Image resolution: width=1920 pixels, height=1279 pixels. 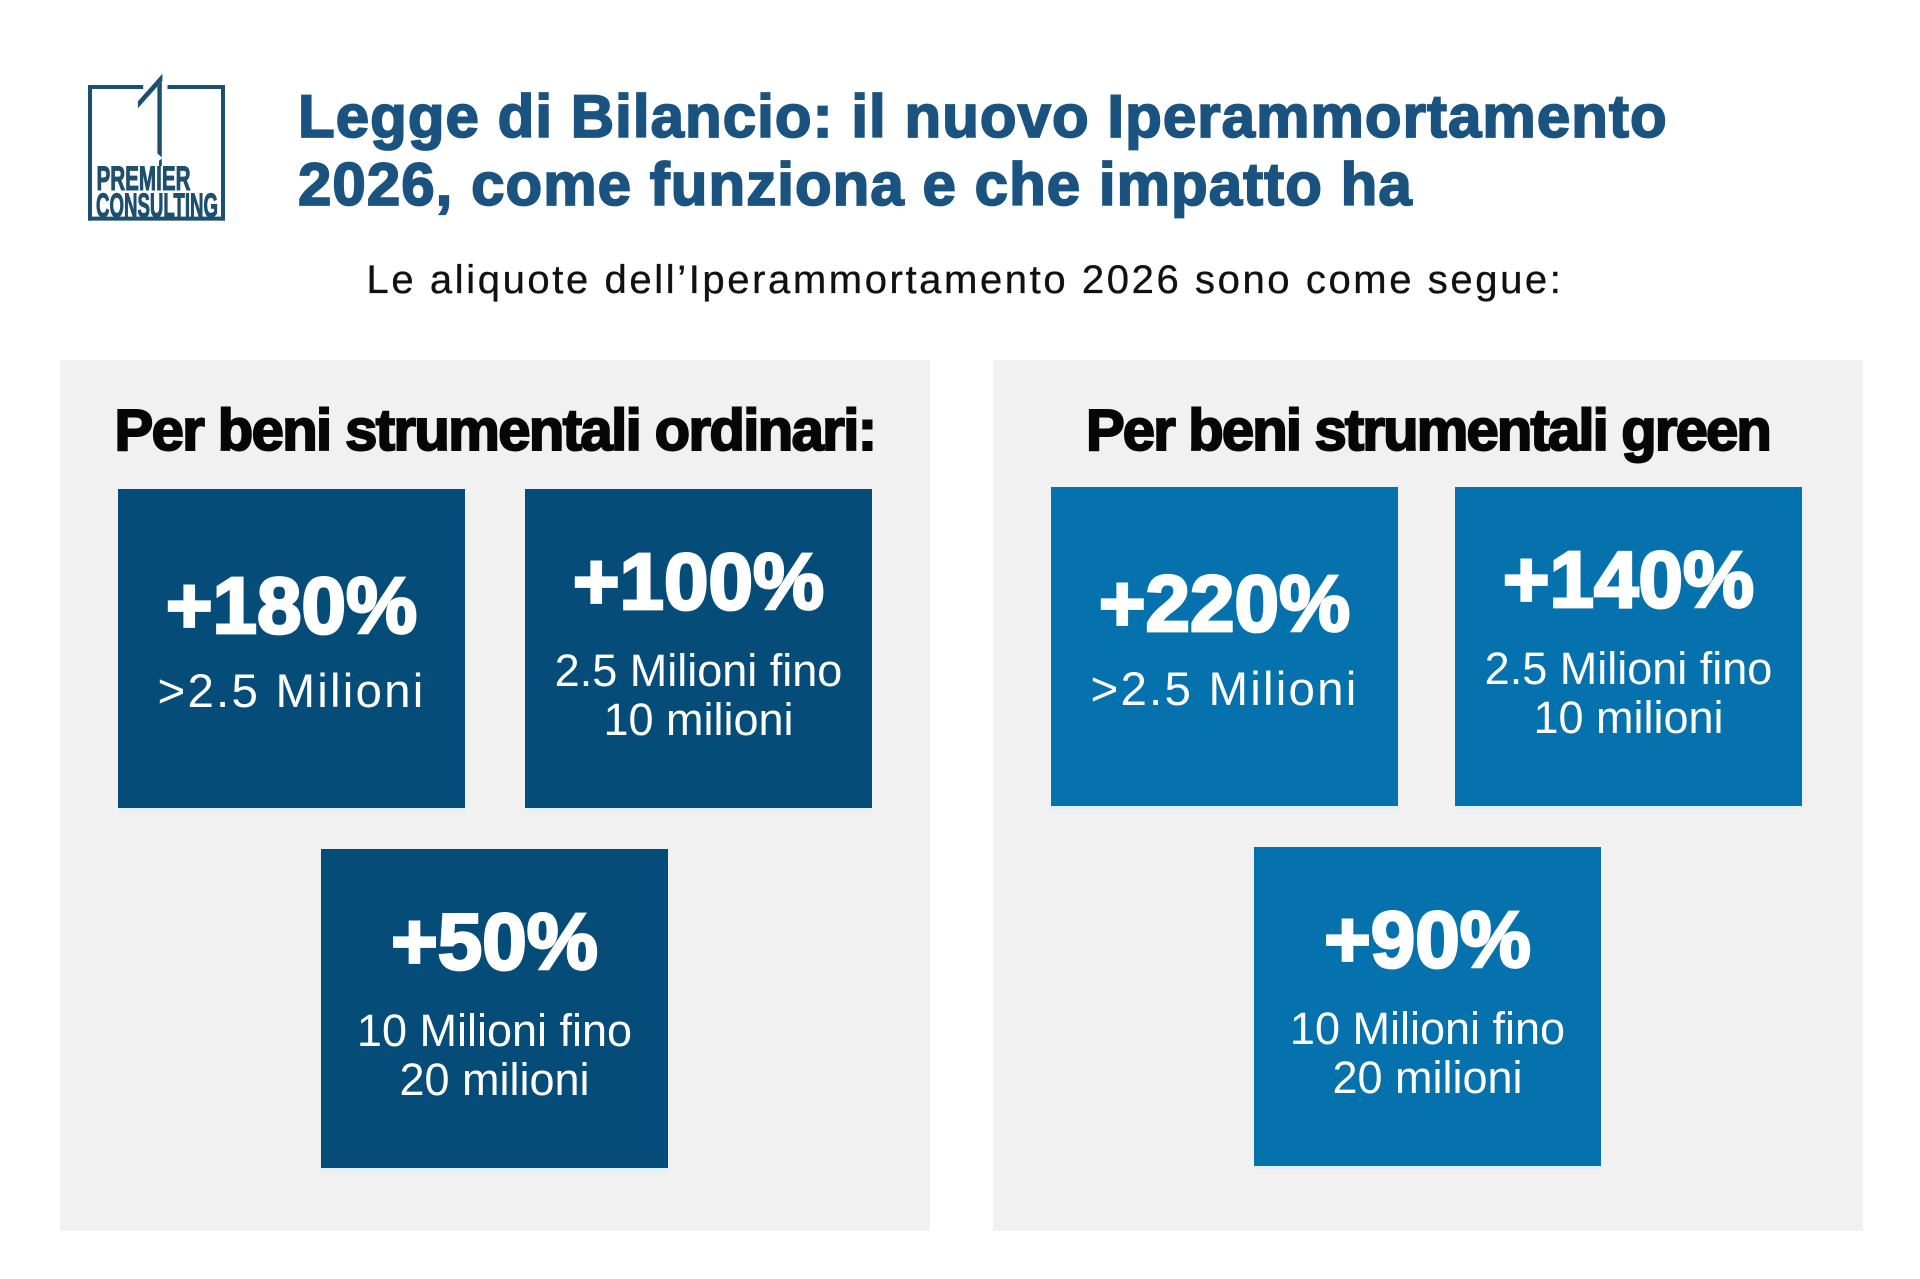 I want to click on svg-text: PREMIER, so click(x=144, y=179).